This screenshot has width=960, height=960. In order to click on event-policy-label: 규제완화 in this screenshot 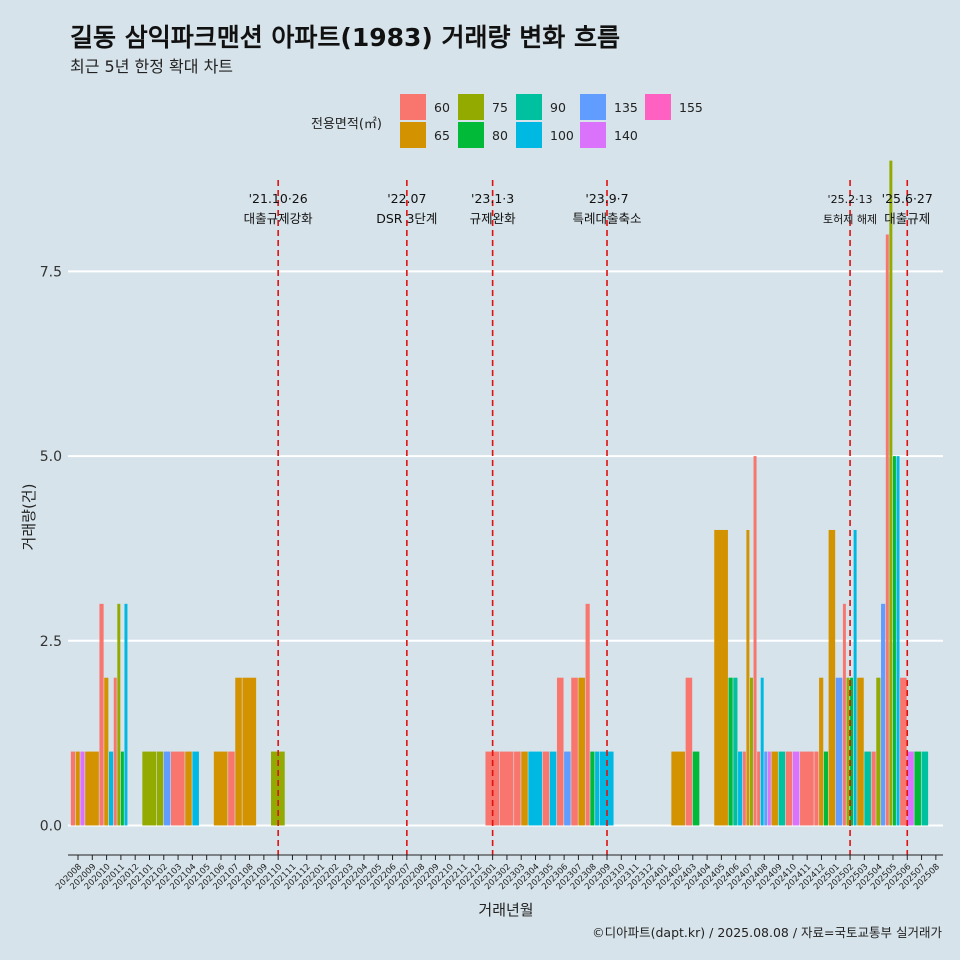, I will do `click(493, 218)`.